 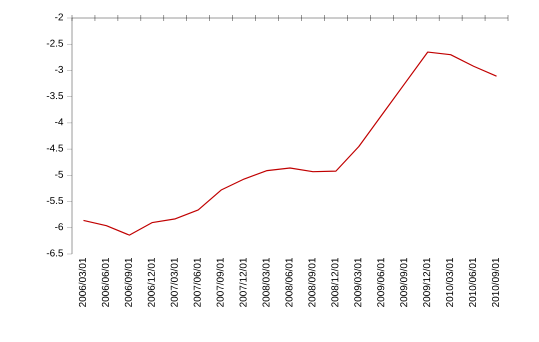 I want to click on x-tick-label: 2006/09/01, so click(x=128, y=282).